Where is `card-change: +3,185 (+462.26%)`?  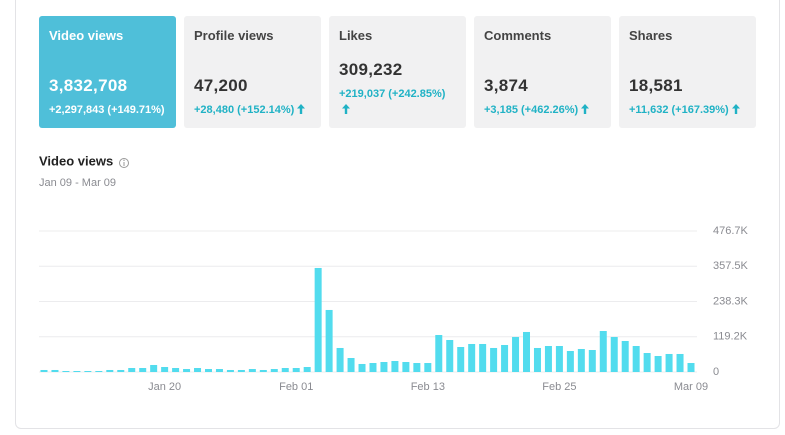 card-change: +3,185 (+462.26%) is located at coordinates (542, 110).